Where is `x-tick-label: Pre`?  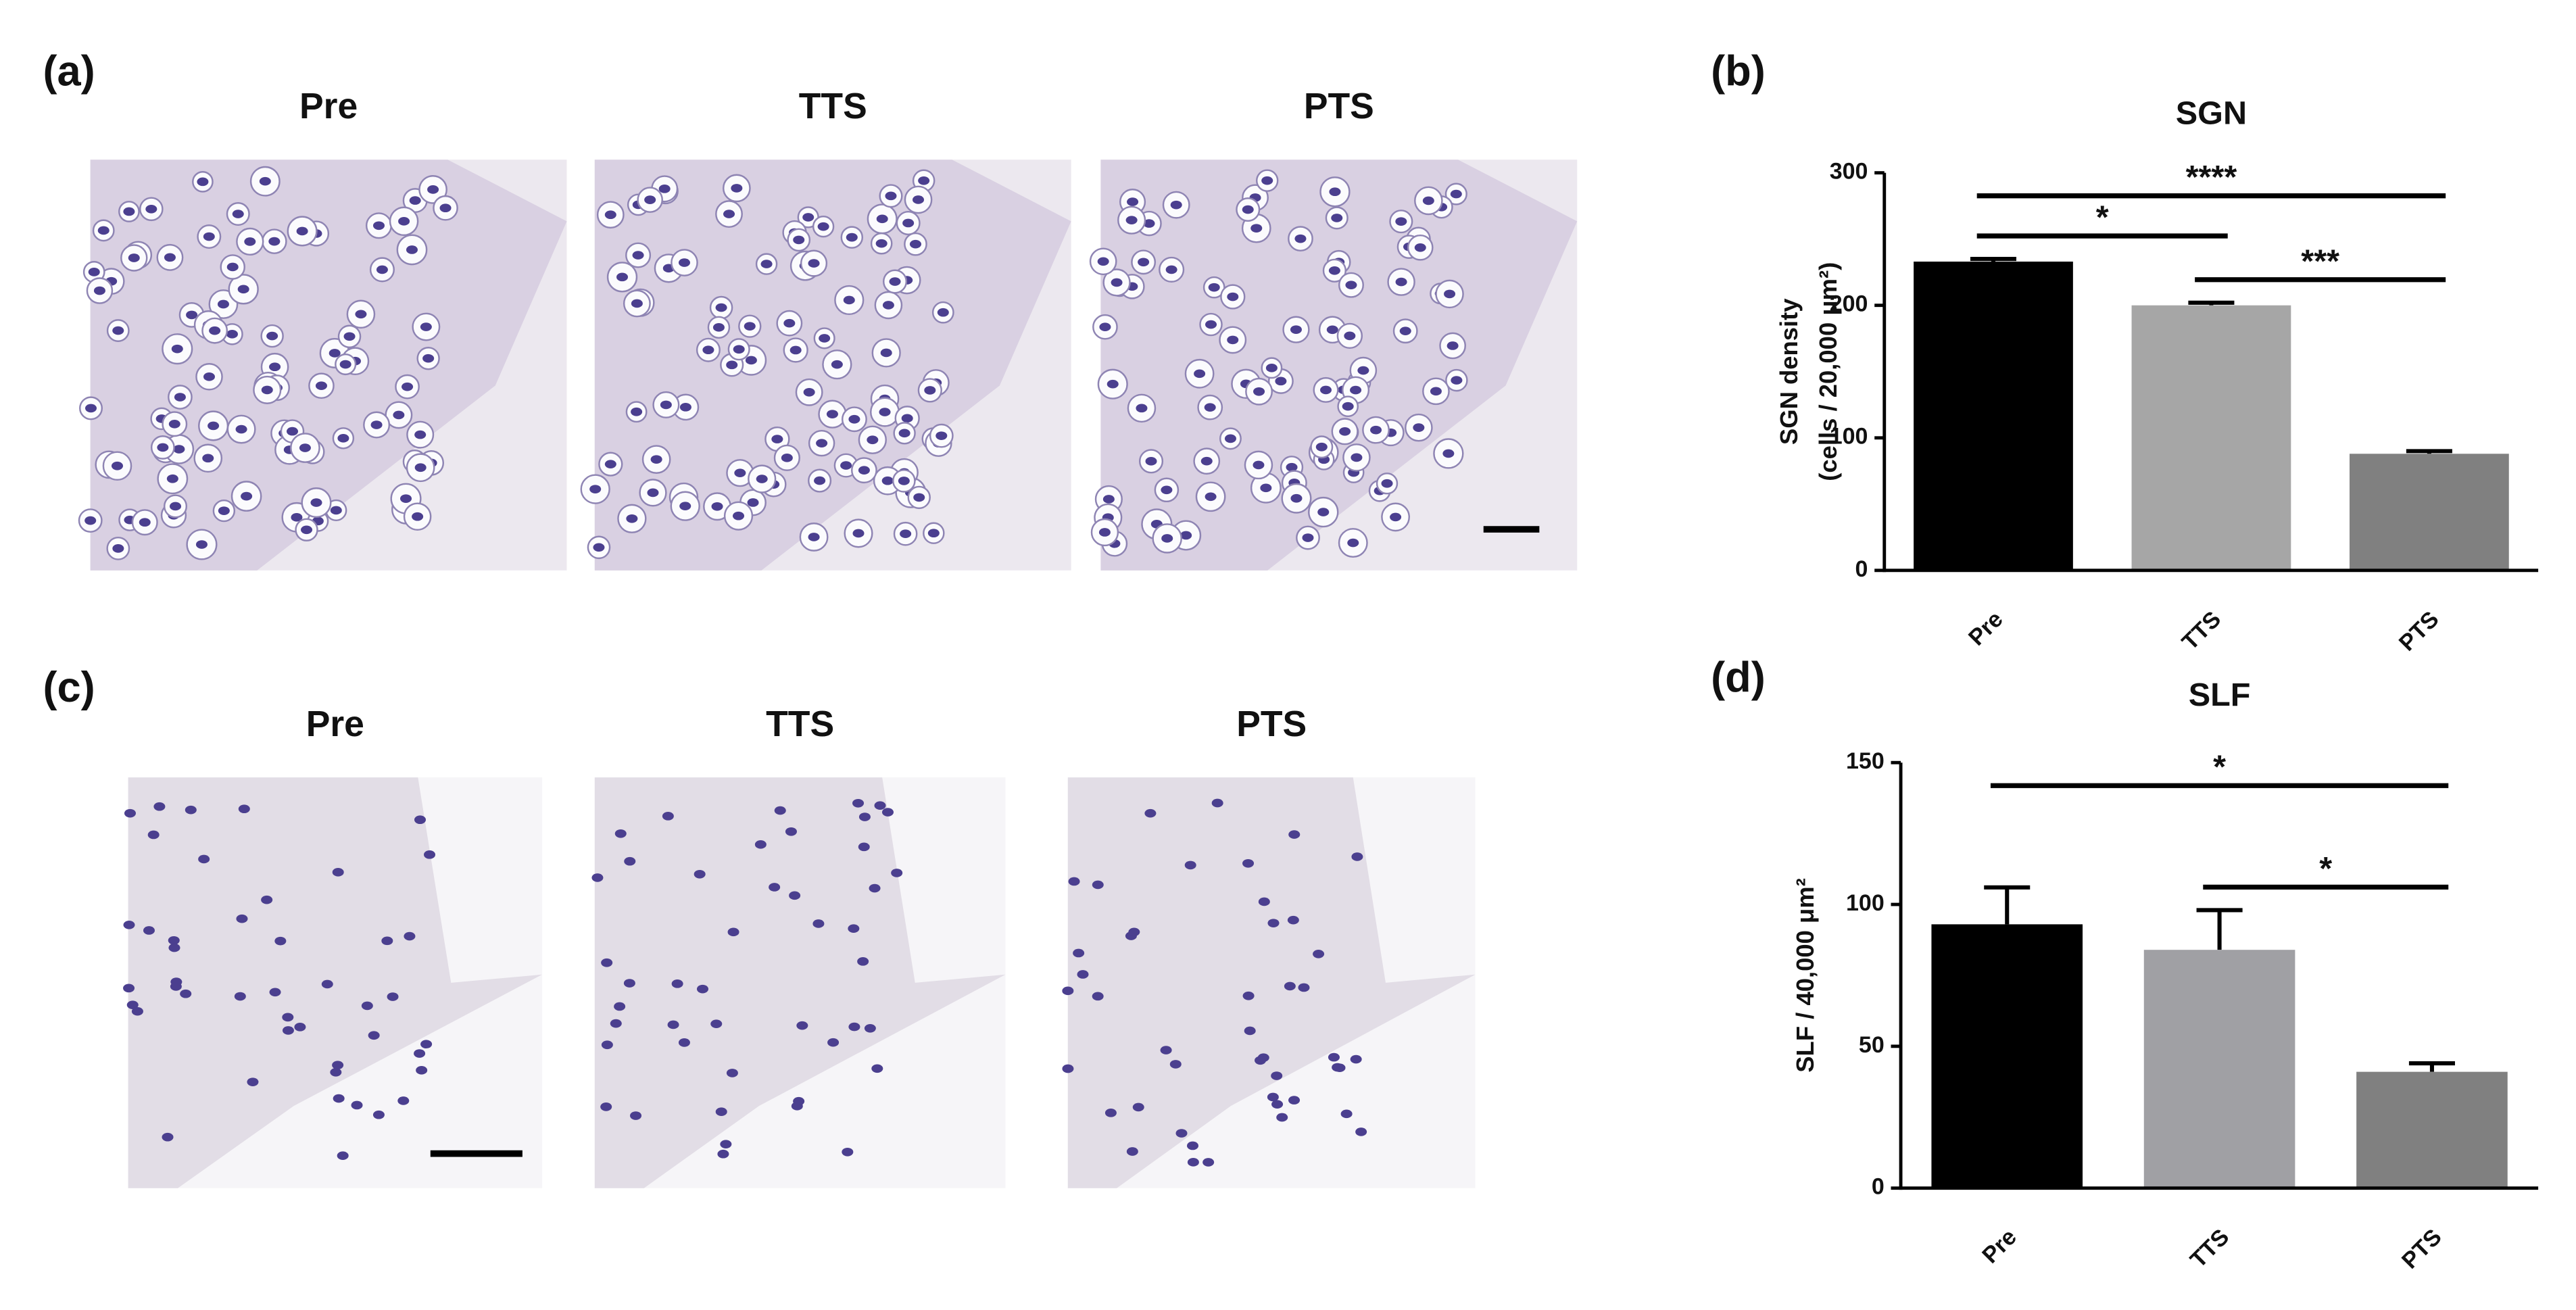 x-tick-label: Pre is located at coordinates (1999, 1246).